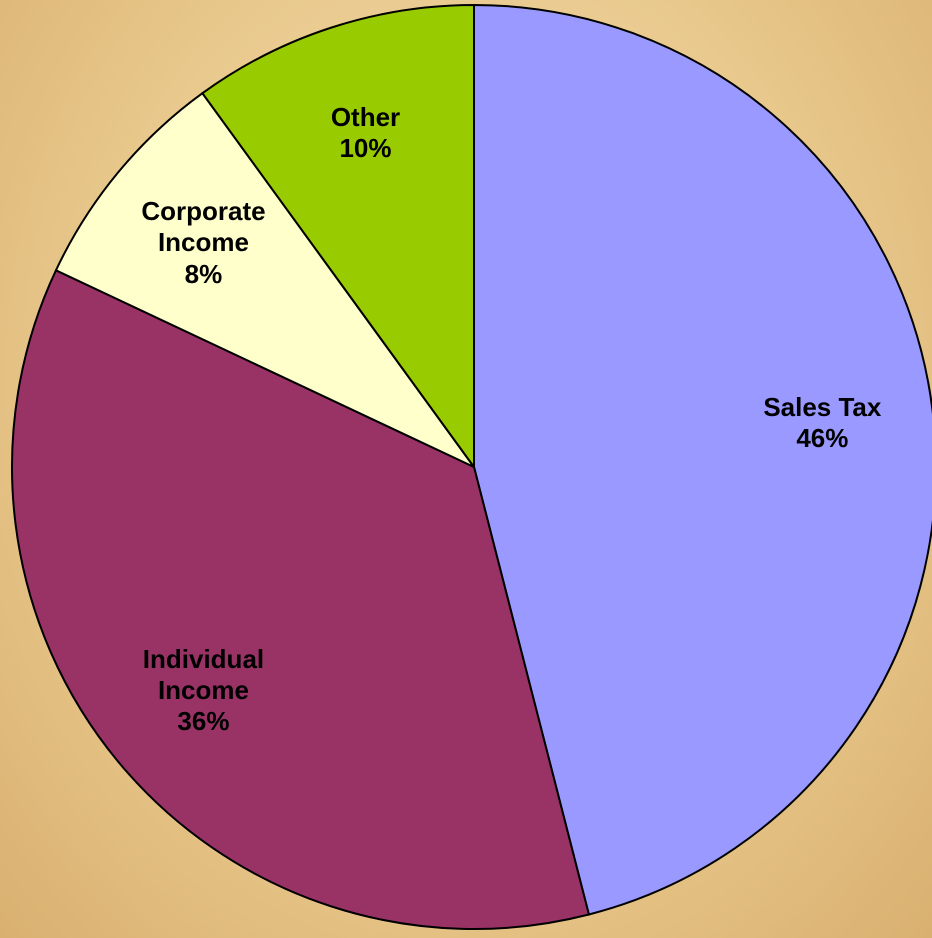 This screenshot has width=932, height=938. What do you see at coordinates (203, 227) in the screenshot?
I see `slice-name: Corporate Income` at bounding box center [203, 227].